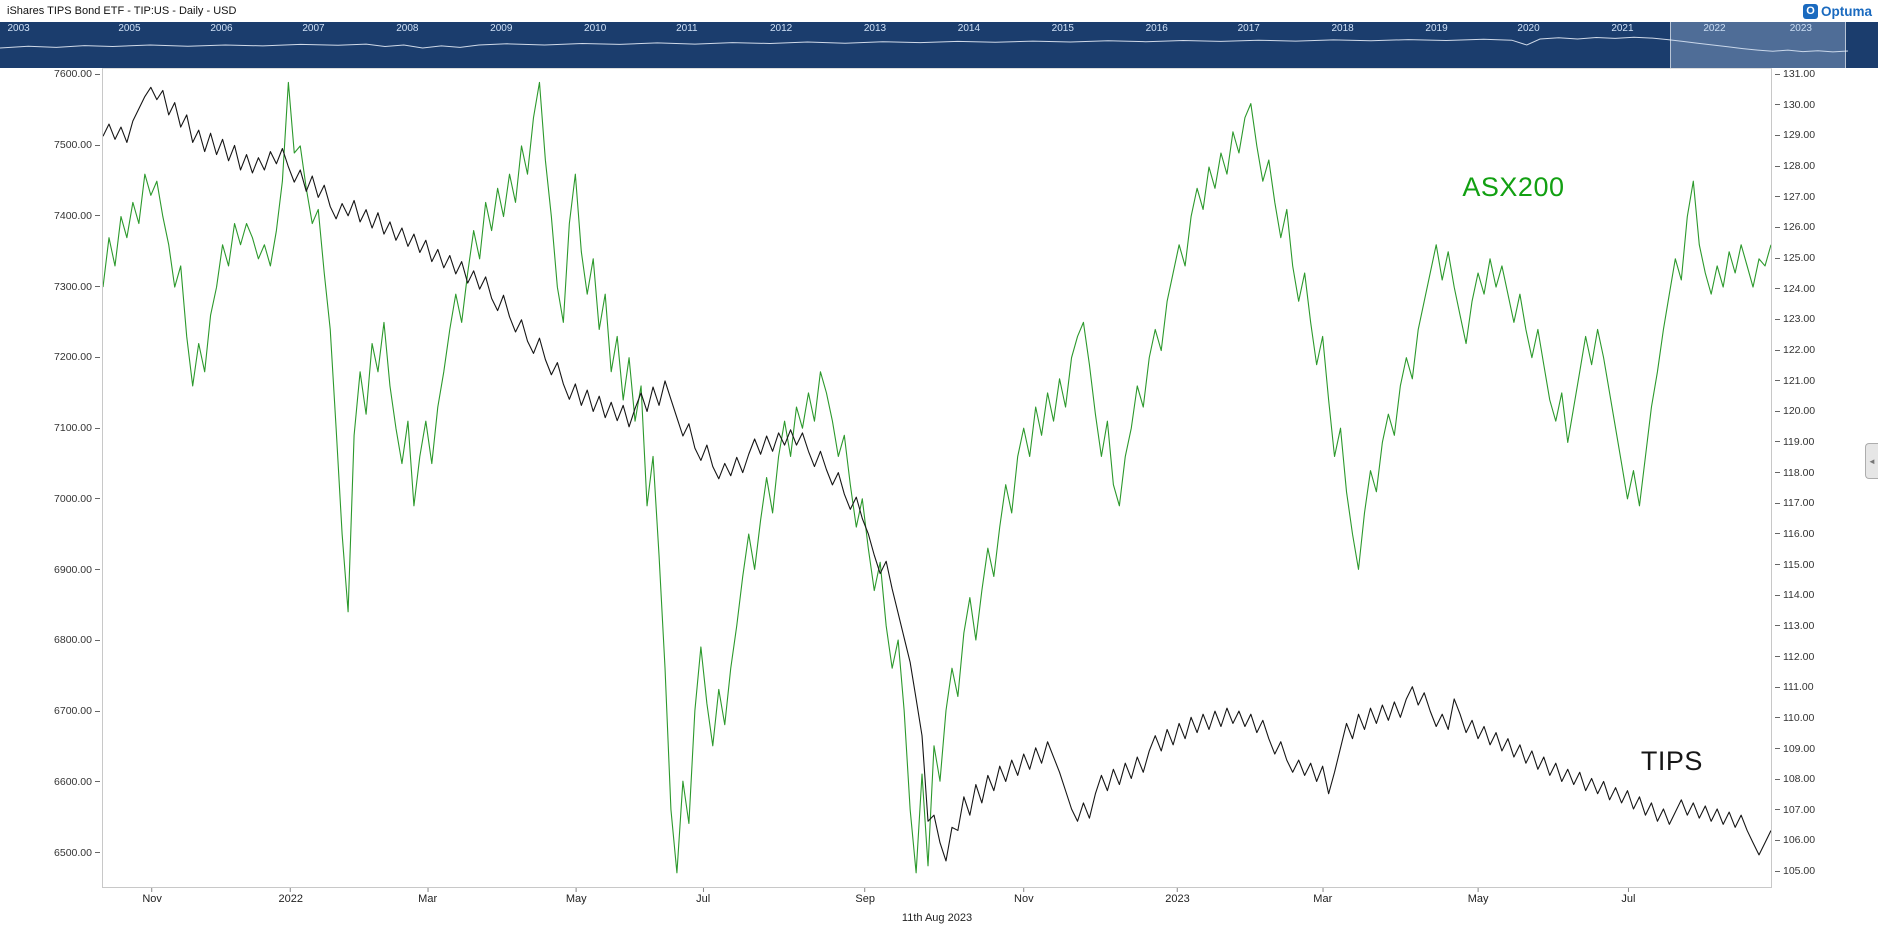  Describe the element at coordinates (1795, 166) in the screenshot. I see `right-axis-tick-label: 128.00` at that location.